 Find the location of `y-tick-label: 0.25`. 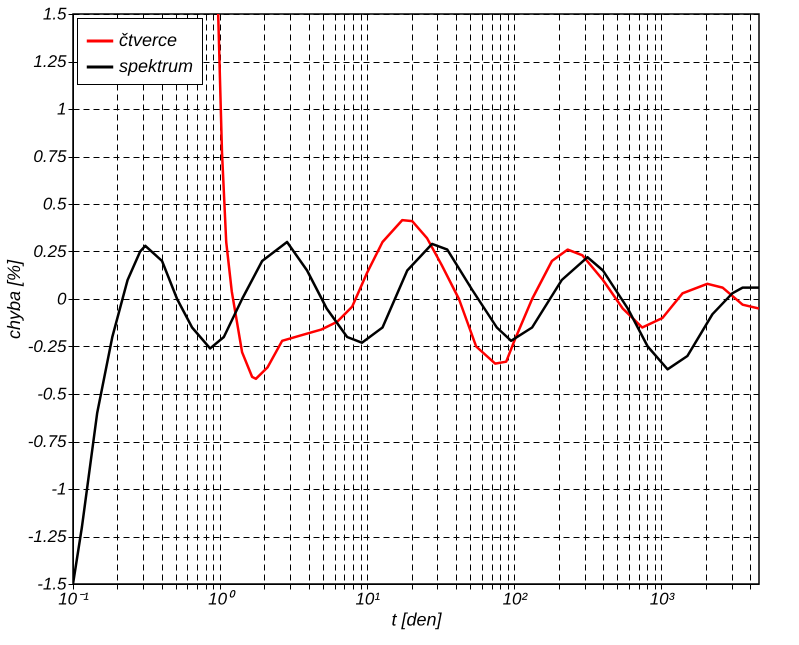

y-tick-label: 0.25 is located at coordinates (50, 251).